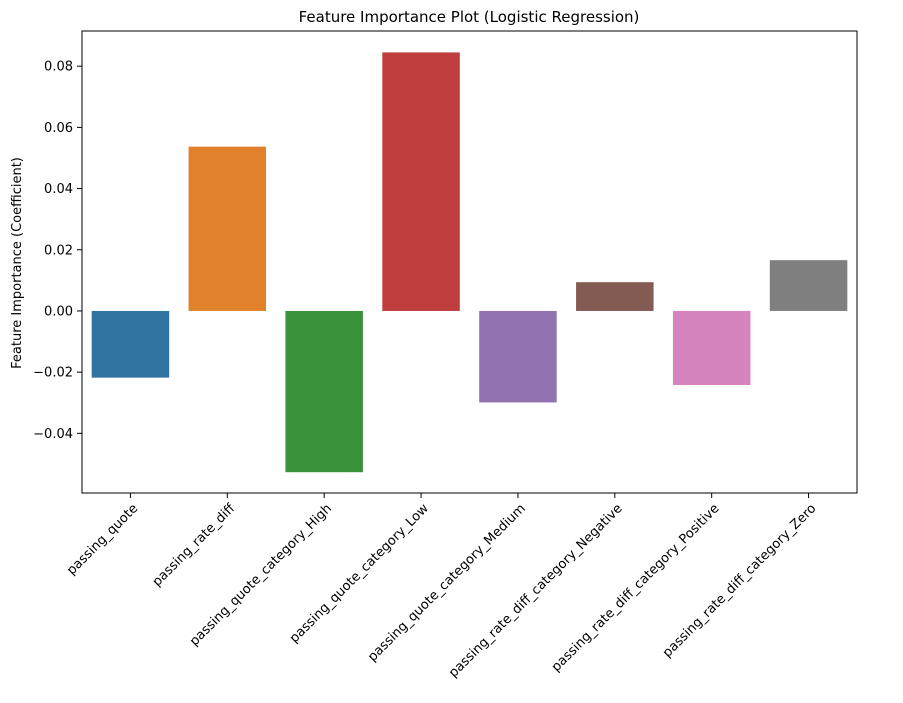 The image size is (903, 703). What do you see at coordinates (636, 588) in the screenshot?
I see `x-tick-label: passing_rate_diff_category_Positive` at bounding box center [636, 588].